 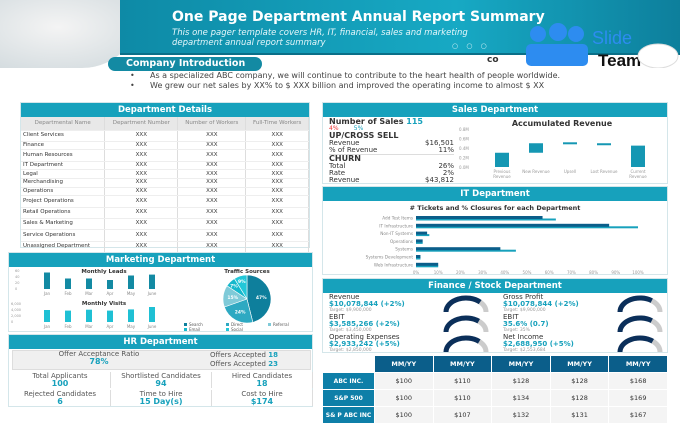 What do you see at coordinates (131, 293) in the screenshot?
I see `x-tick: May` at bounding box center [131, 293].